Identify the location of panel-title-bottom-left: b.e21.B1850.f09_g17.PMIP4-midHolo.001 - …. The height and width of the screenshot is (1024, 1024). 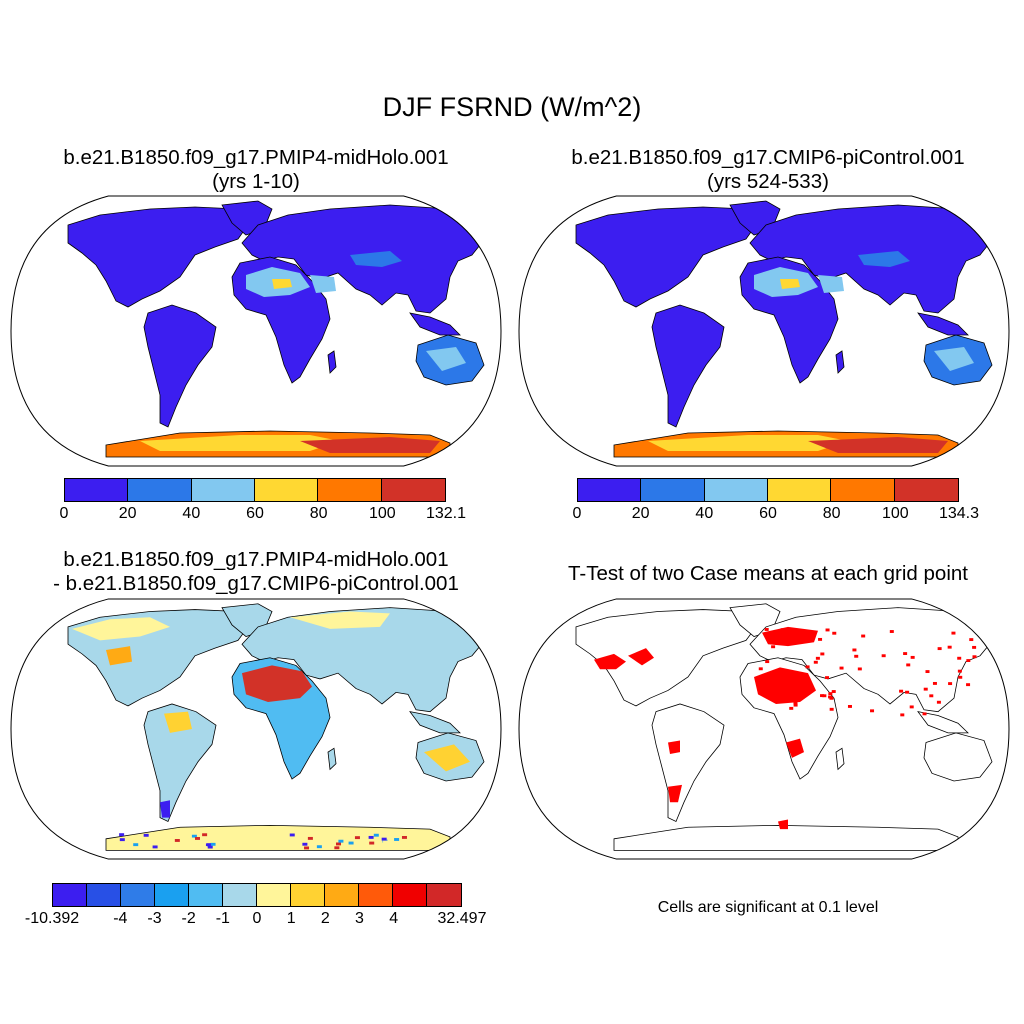
(256, 572).